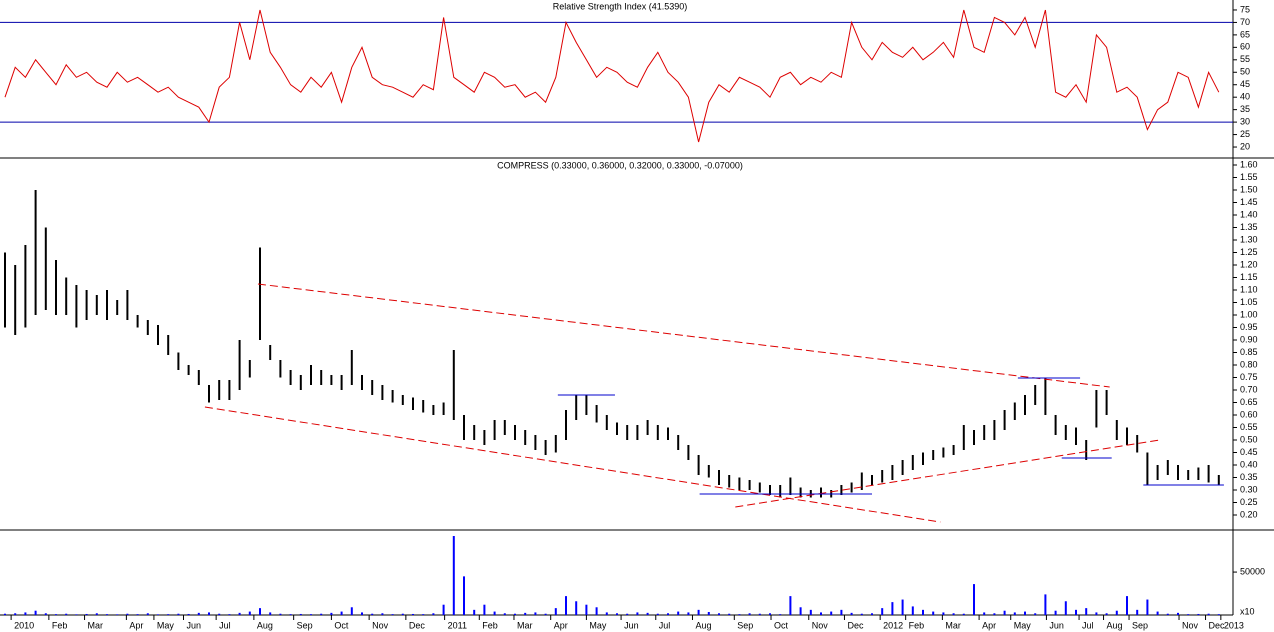  I want to click on x-tick-label: Nov, so click(1190, 625).